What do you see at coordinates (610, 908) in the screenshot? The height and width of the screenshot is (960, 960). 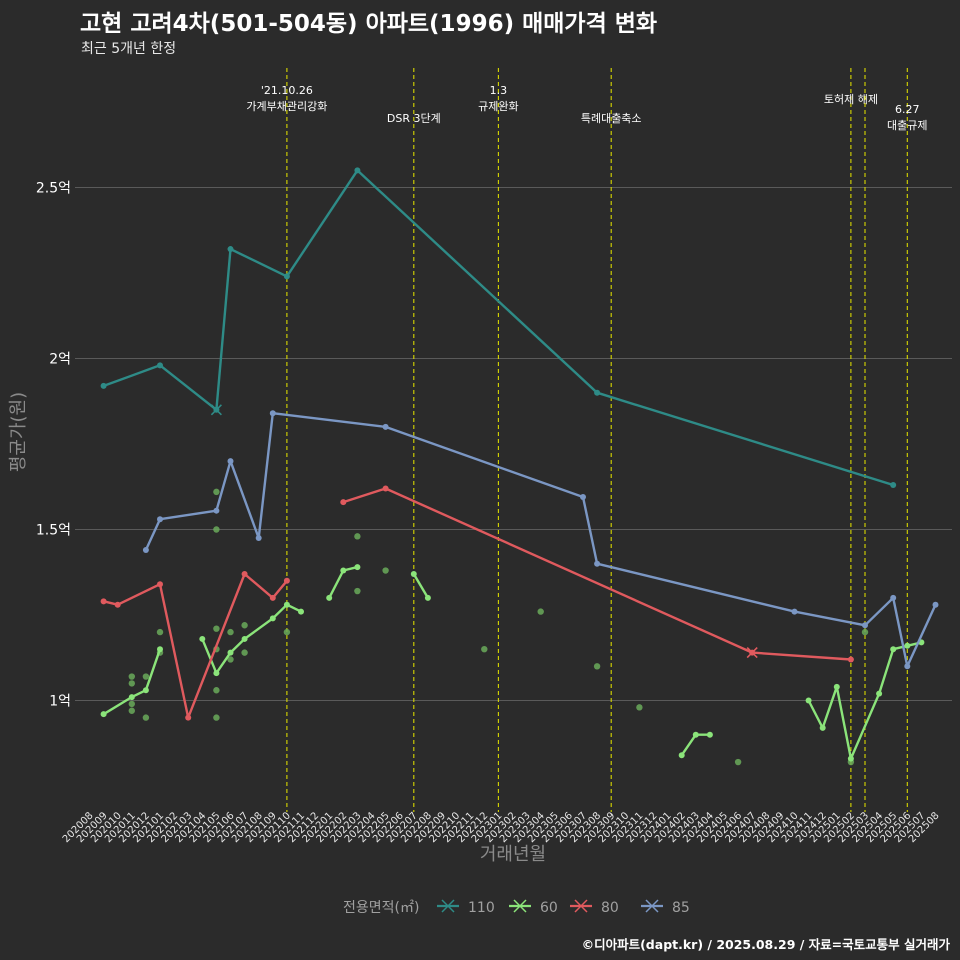 I see `legend-label-80: 80` at bounding box center [610, 908].